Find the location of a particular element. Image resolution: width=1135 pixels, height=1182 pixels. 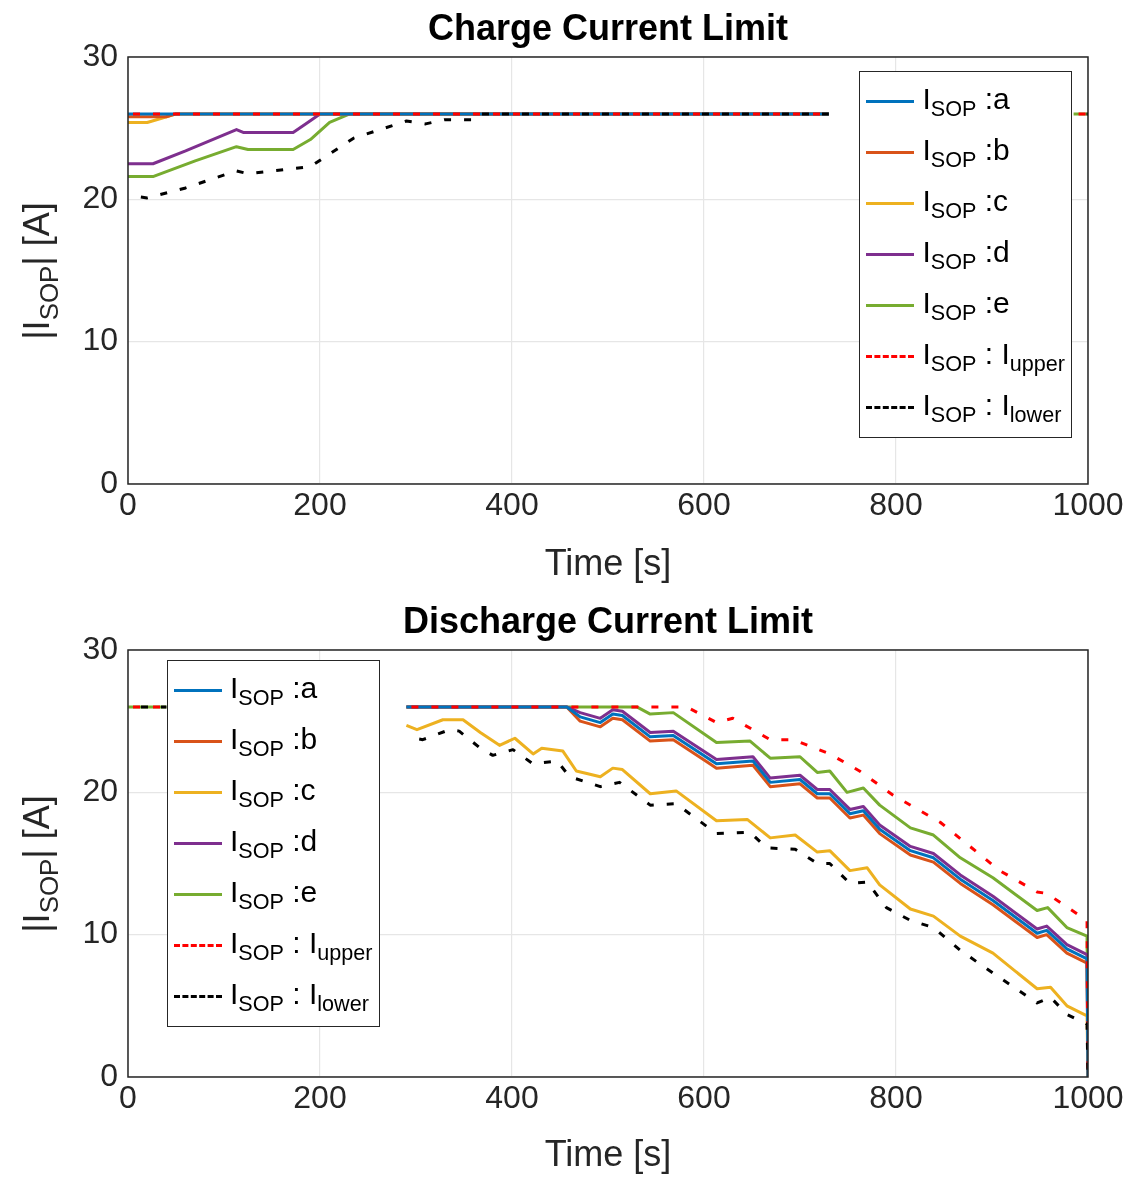

chart-title: Charge Current Limit is located at coordinates (607, 28).